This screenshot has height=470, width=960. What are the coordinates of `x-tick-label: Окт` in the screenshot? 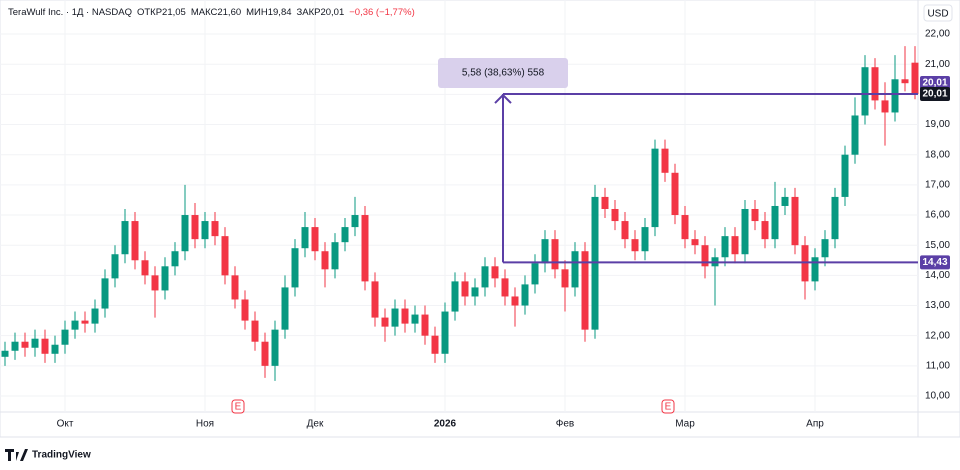 It's located at (65, 424).